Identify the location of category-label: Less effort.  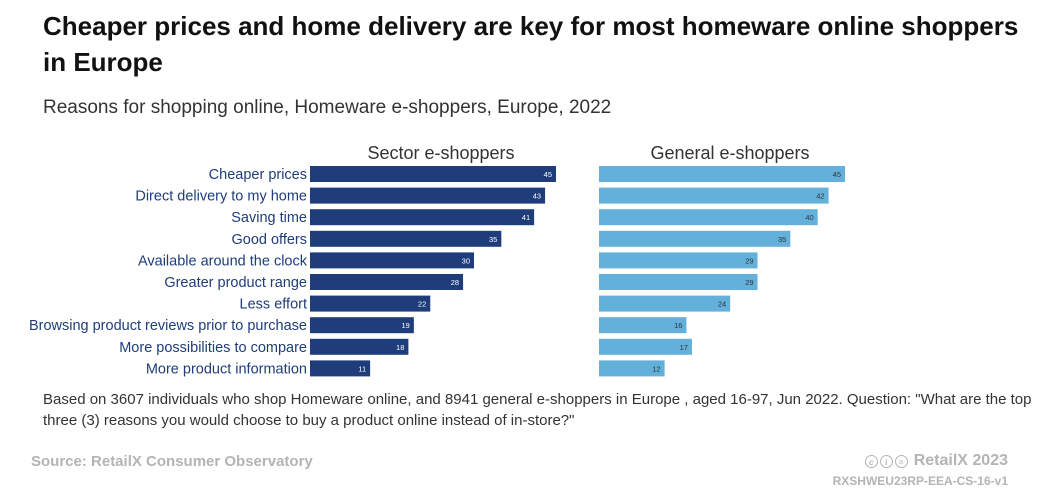
(273, 305).